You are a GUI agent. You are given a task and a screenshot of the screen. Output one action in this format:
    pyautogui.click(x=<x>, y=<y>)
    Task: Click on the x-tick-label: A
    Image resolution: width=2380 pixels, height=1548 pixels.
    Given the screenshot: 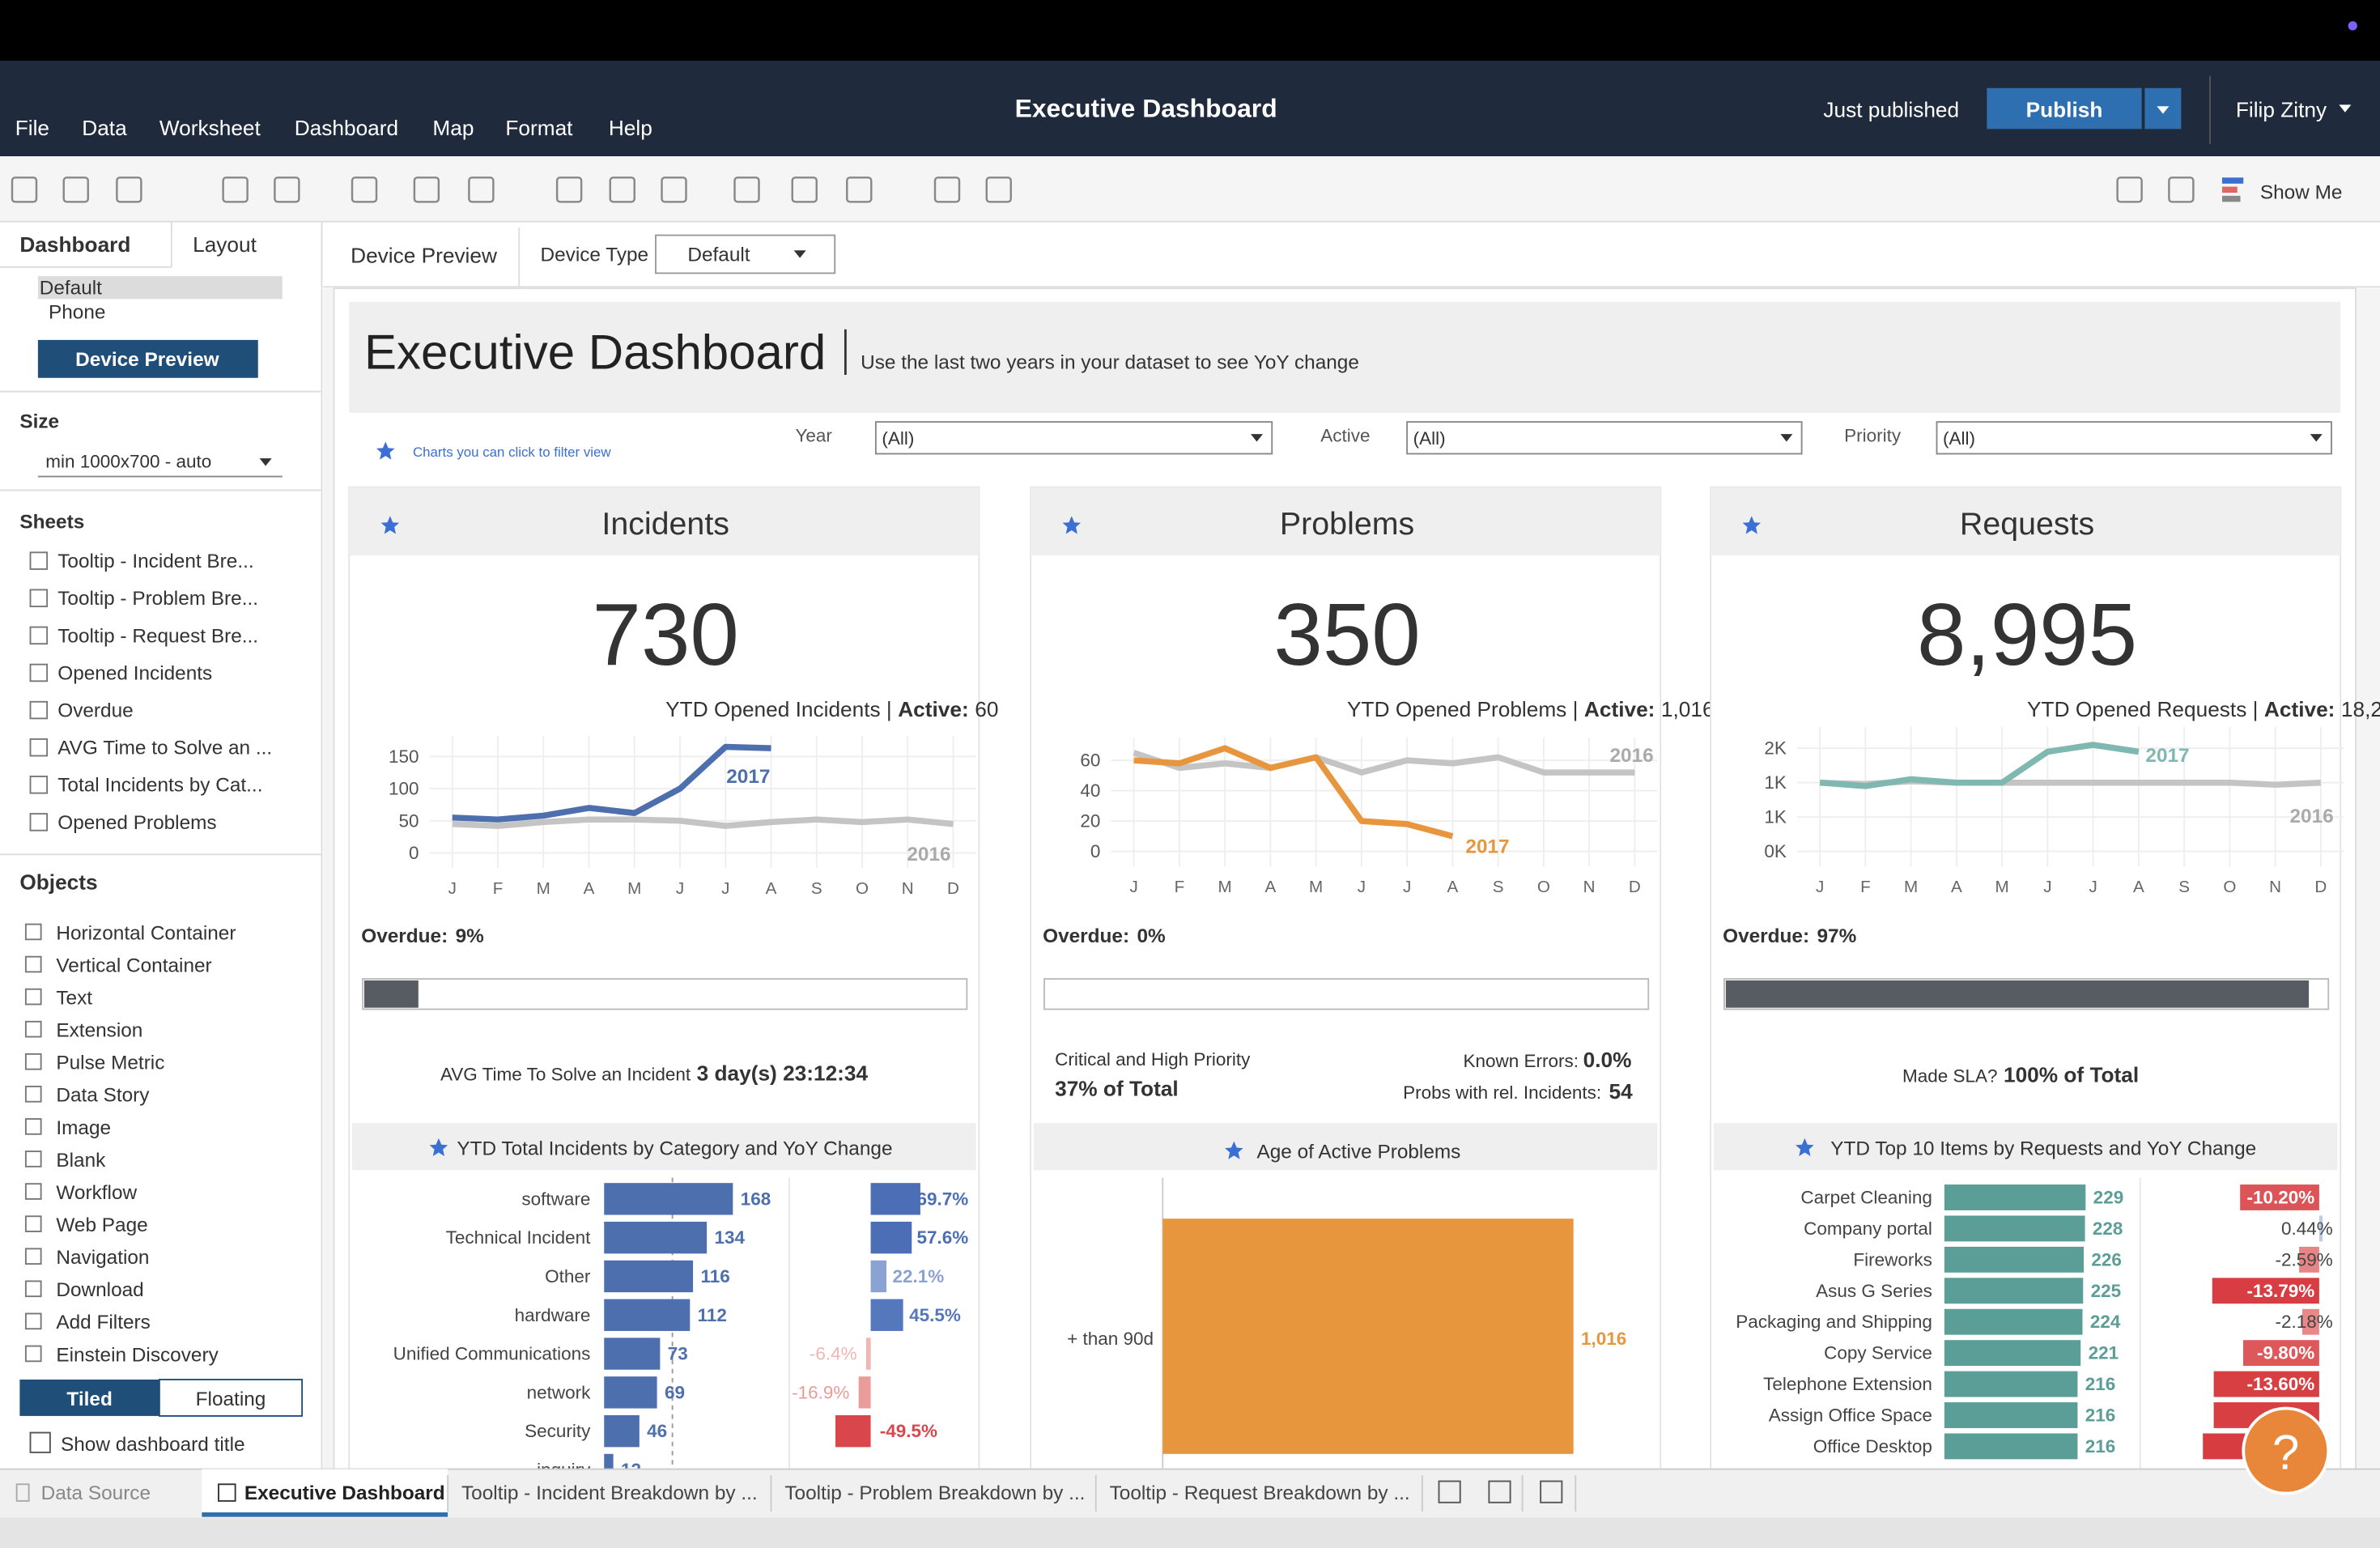 What is the action you would take?
    pyautogui.click(x=2139, y=887)
    